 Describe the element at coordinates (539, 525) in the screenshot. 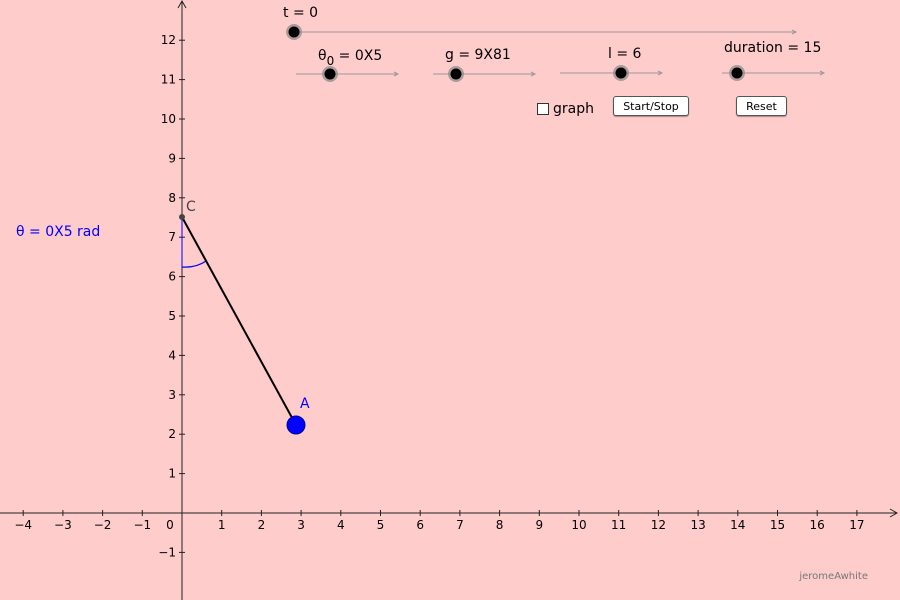

I see `x-tick-label: 9` at that location.